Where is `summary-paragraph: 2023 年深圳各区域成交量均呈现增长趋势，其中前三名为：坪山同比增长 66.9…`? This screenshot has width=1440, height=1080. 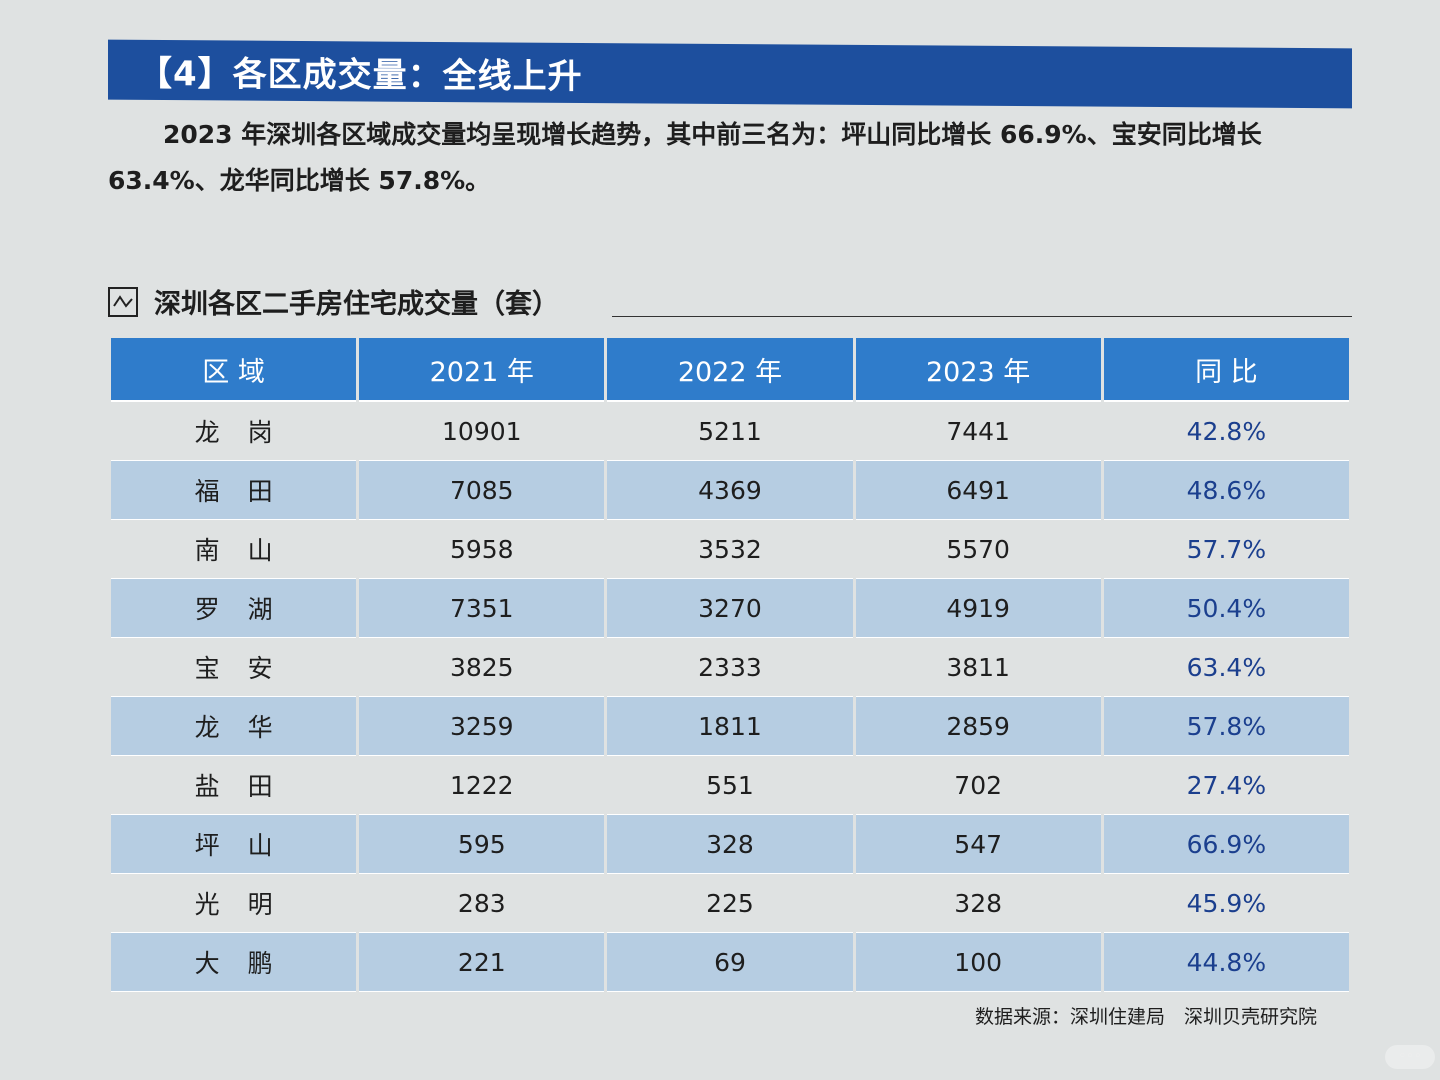
summary-paragraph: 2023 年深圳各区域成交量均呈现增长趋势，其中前三名为：坪山同比增长 66.9… is located at coordinates (685, 157).